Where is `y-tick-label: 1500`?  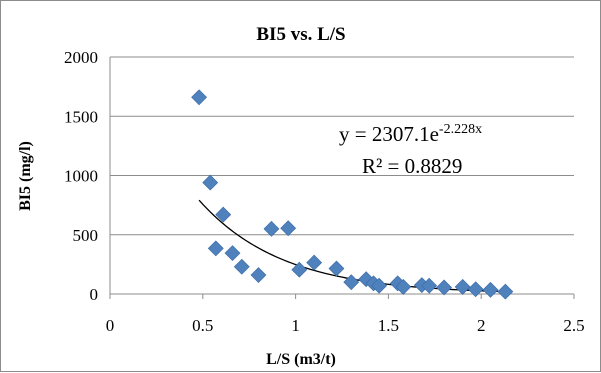 y-tick-label: 1500 is located at coordinates (81, 116).